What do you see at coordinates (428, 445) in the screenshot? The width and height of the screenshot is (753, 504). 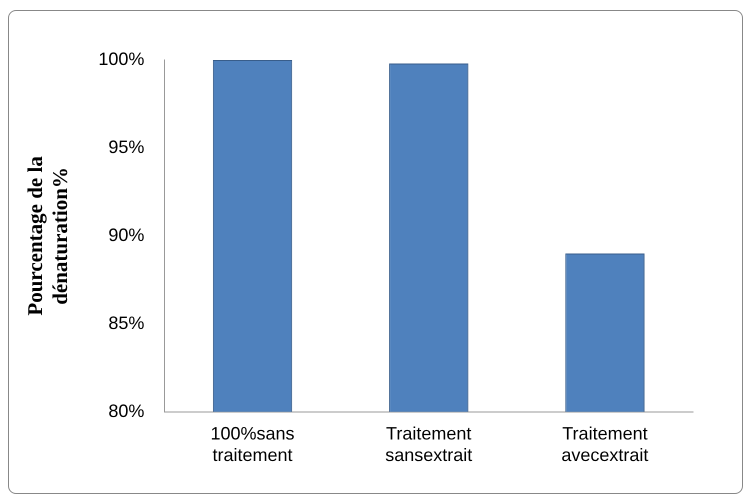 I see `x-tick-label: Traitement sansextrait` at bounding box center [428, 445].